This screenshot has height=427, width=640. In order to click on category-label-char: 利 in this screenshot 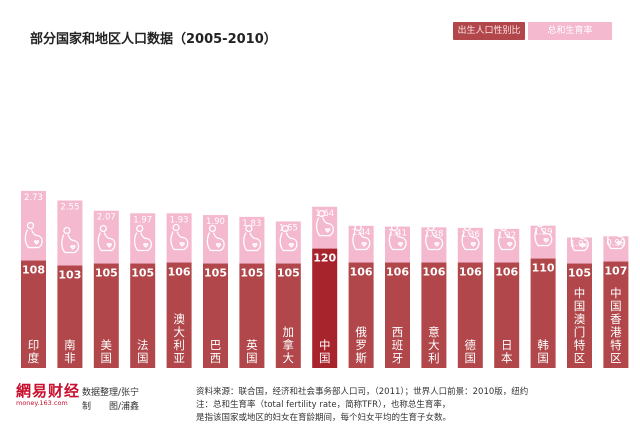, I will do `click(179, 345)`.